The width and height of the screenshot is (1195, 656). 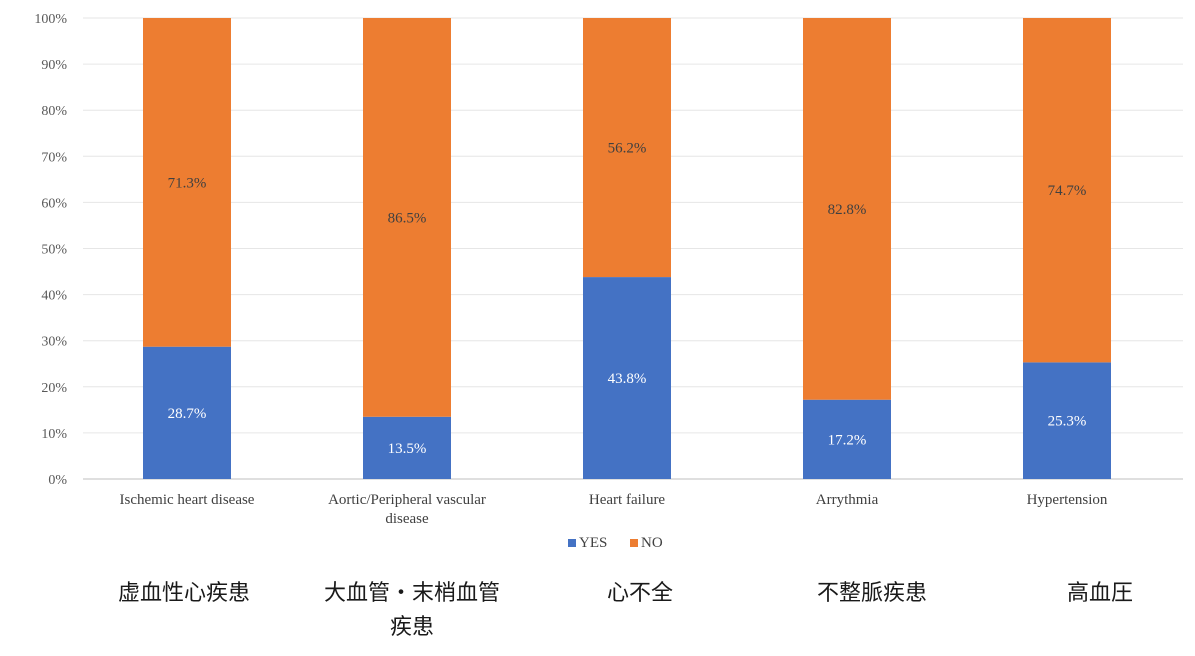 I want to click on data-label-no: 86.5%, so click(x=407, y=218).